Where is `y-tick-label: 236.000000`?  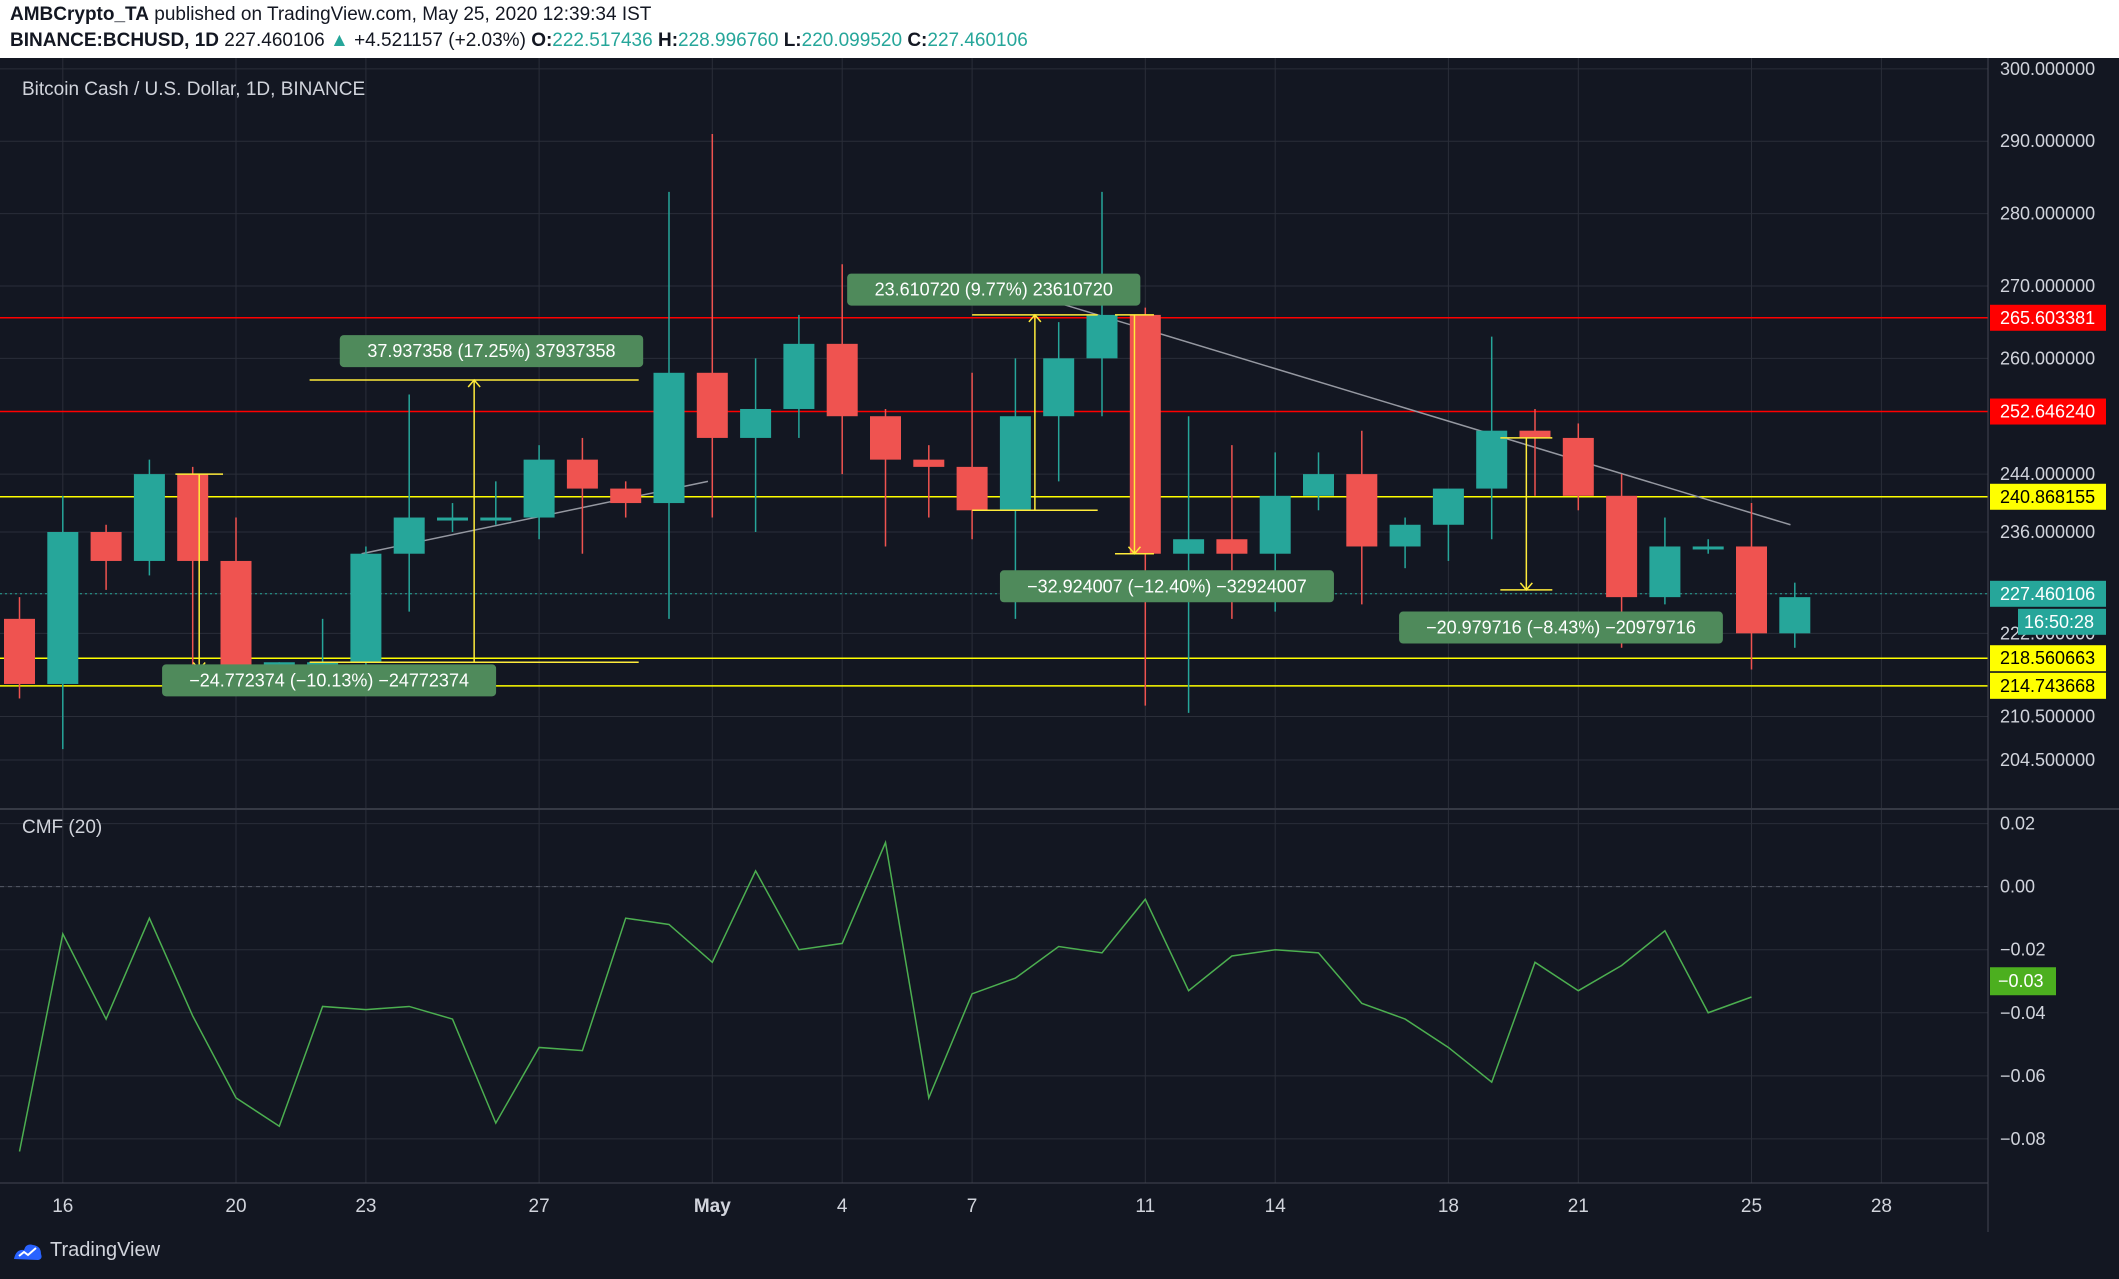 y-tick-label: 236.000000 is located at coordinates (2047, 532).